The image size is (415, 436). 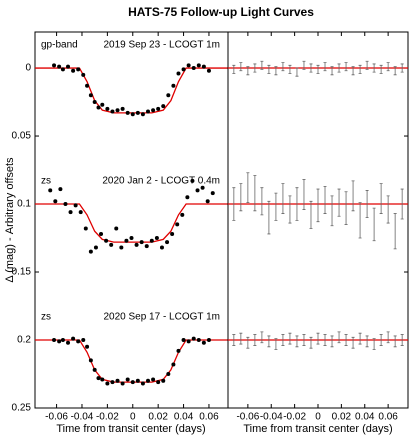 What do you see at coordinates (184, 417) in the screenshot?
I see `x-tick-label: 0.04` at bounding box center [184, 417].